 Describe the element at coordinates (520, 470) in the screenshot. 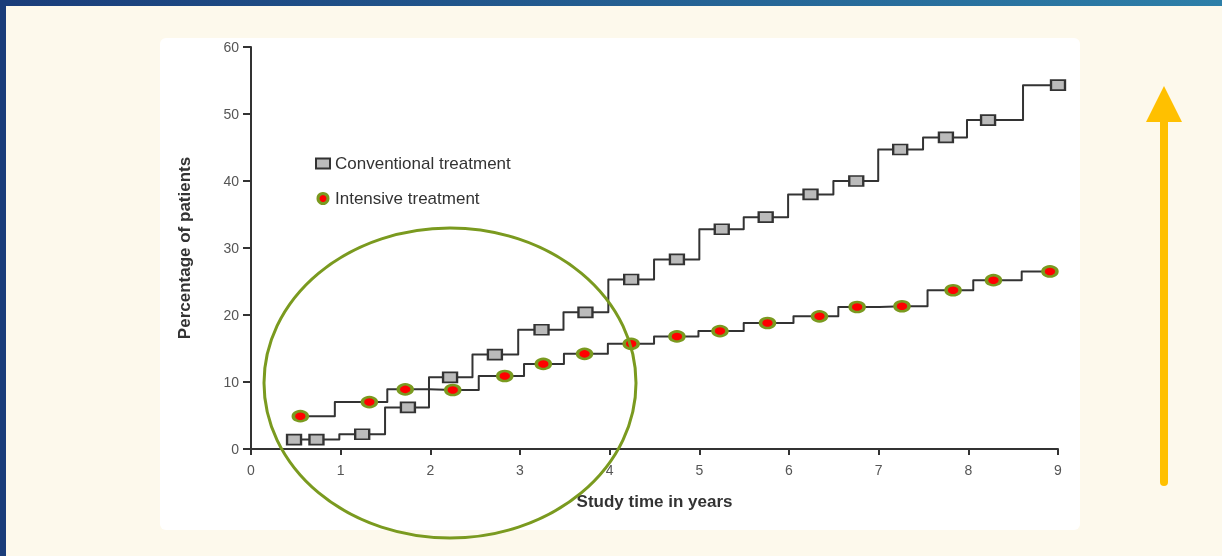

I see `x-tick-label: 3` at that location.